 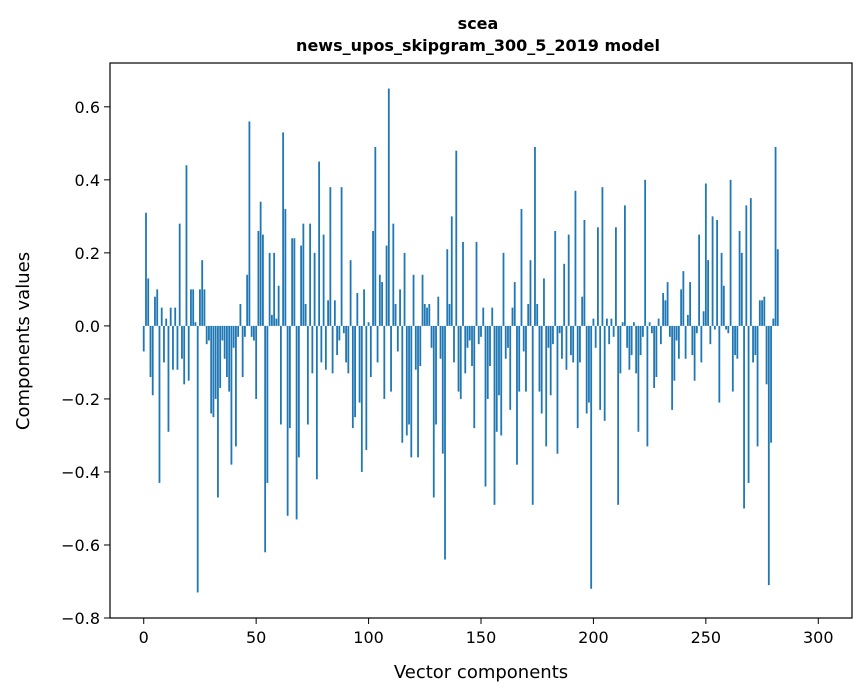 What do you see at coordinates (80, 618) in the screenshot?
I see `y-tick-label: −0.8` at bounding box center [80, 618].